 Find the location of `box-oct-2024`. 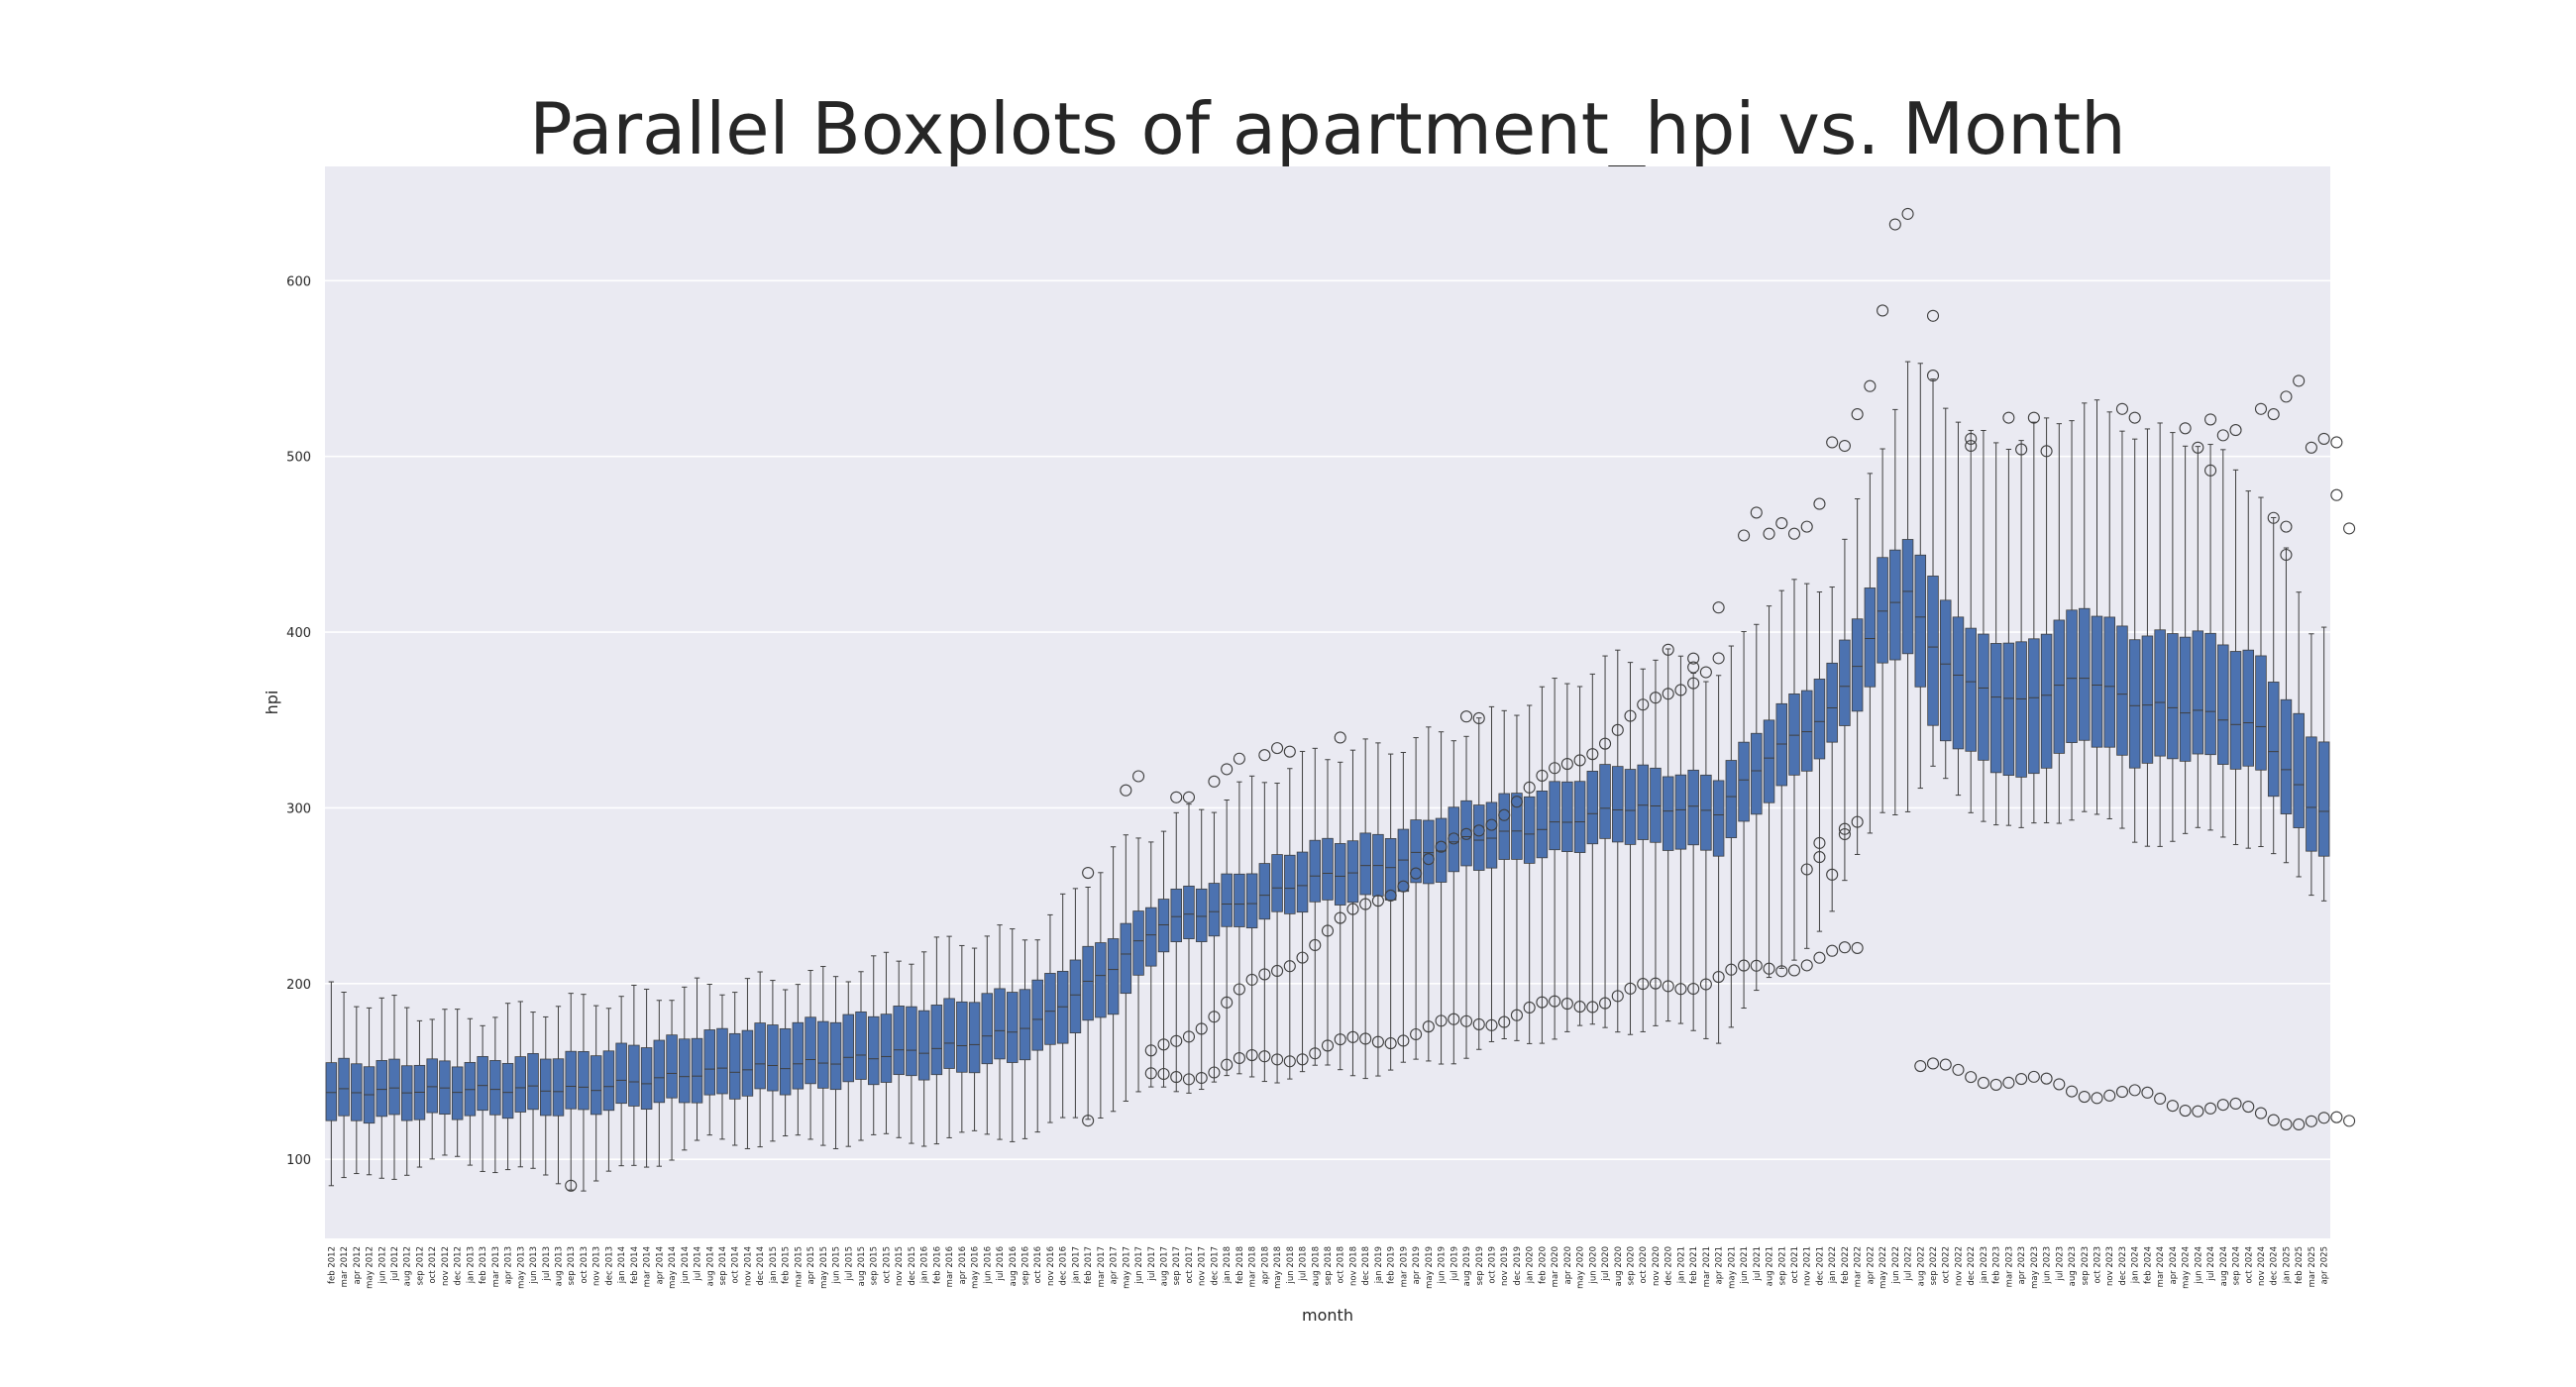

box-oct-2024 is located at coordinates (2248, 669).